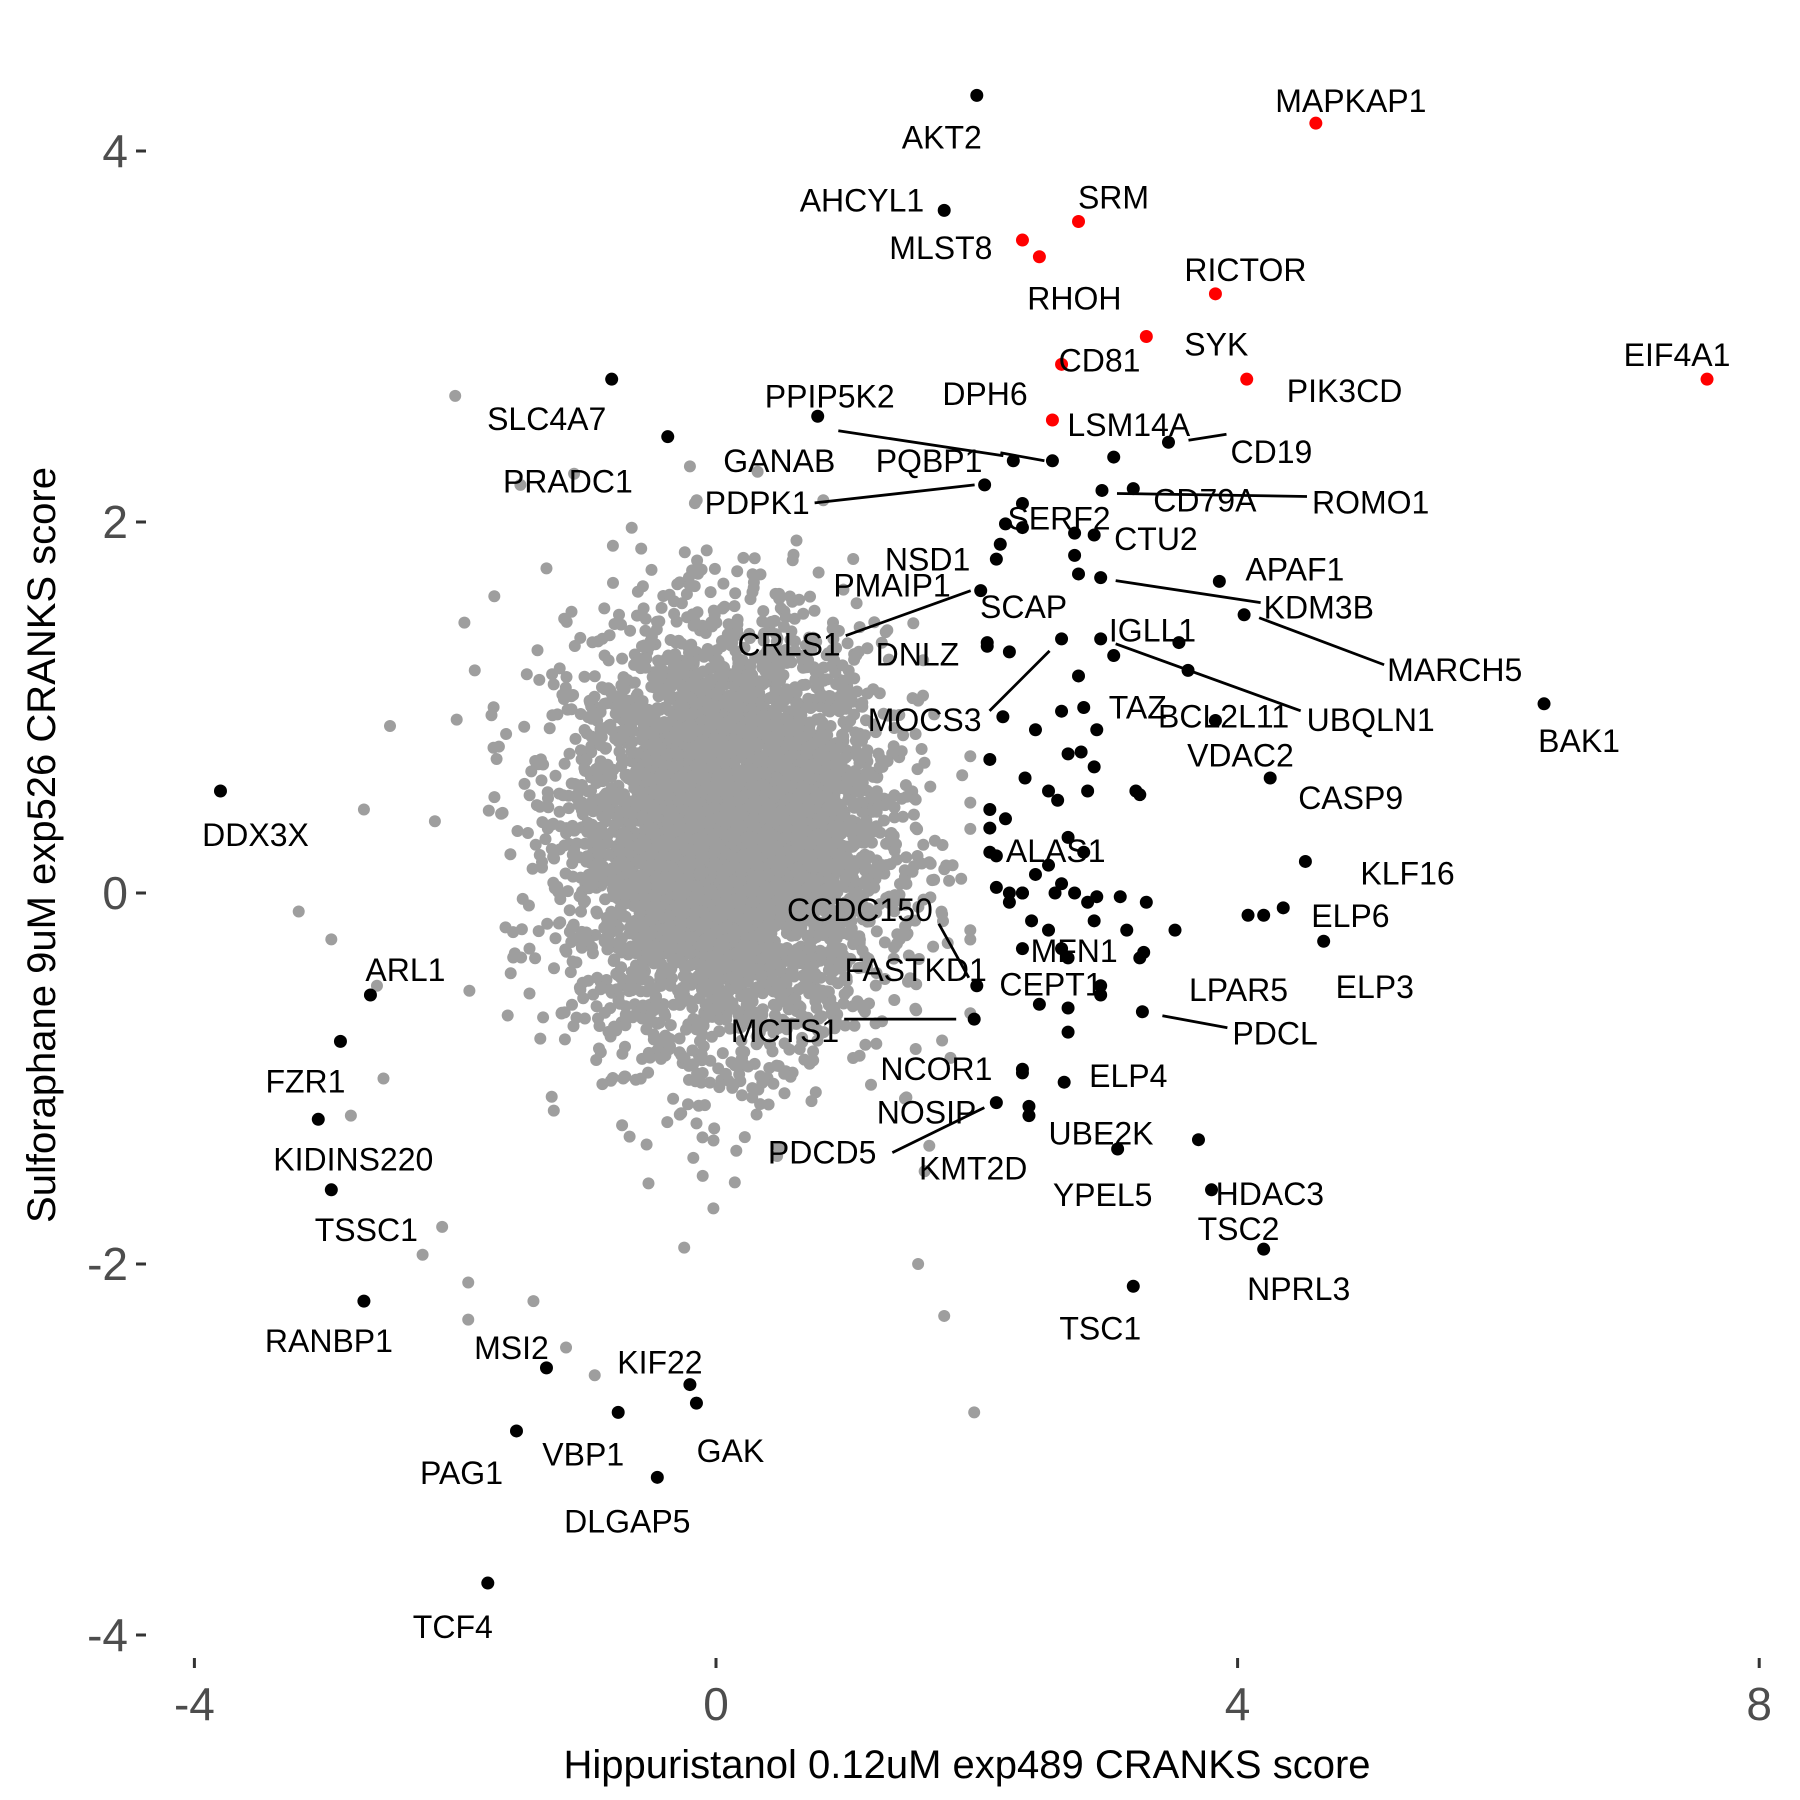 Image resolution: width=1800 pixels, height=1800 pixels. Describe the element at coordinates (1238, 1704) in the screenshot. I see `x-tick-label: 4` at that location.